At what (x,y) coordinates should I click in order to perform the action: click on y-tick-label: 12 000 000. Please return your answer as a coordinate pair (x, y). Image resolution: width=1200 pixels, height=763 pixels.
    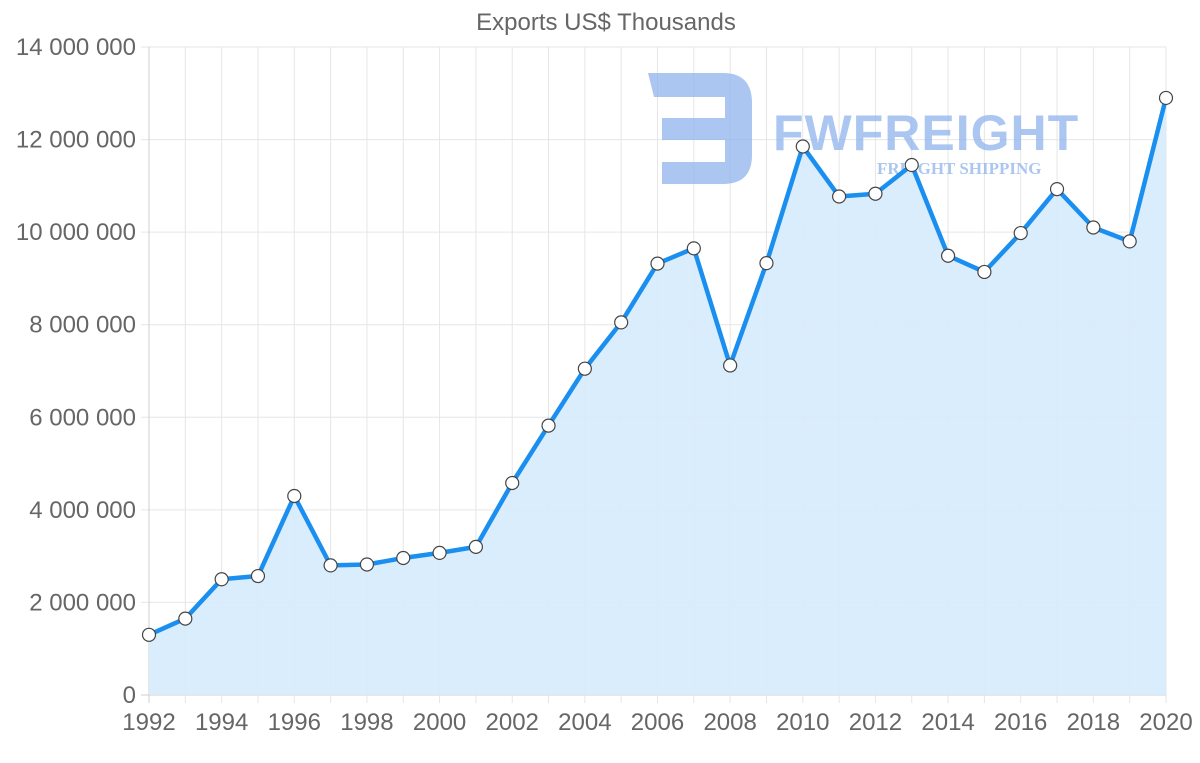
    Looking at the image, I should click on (76, 140).